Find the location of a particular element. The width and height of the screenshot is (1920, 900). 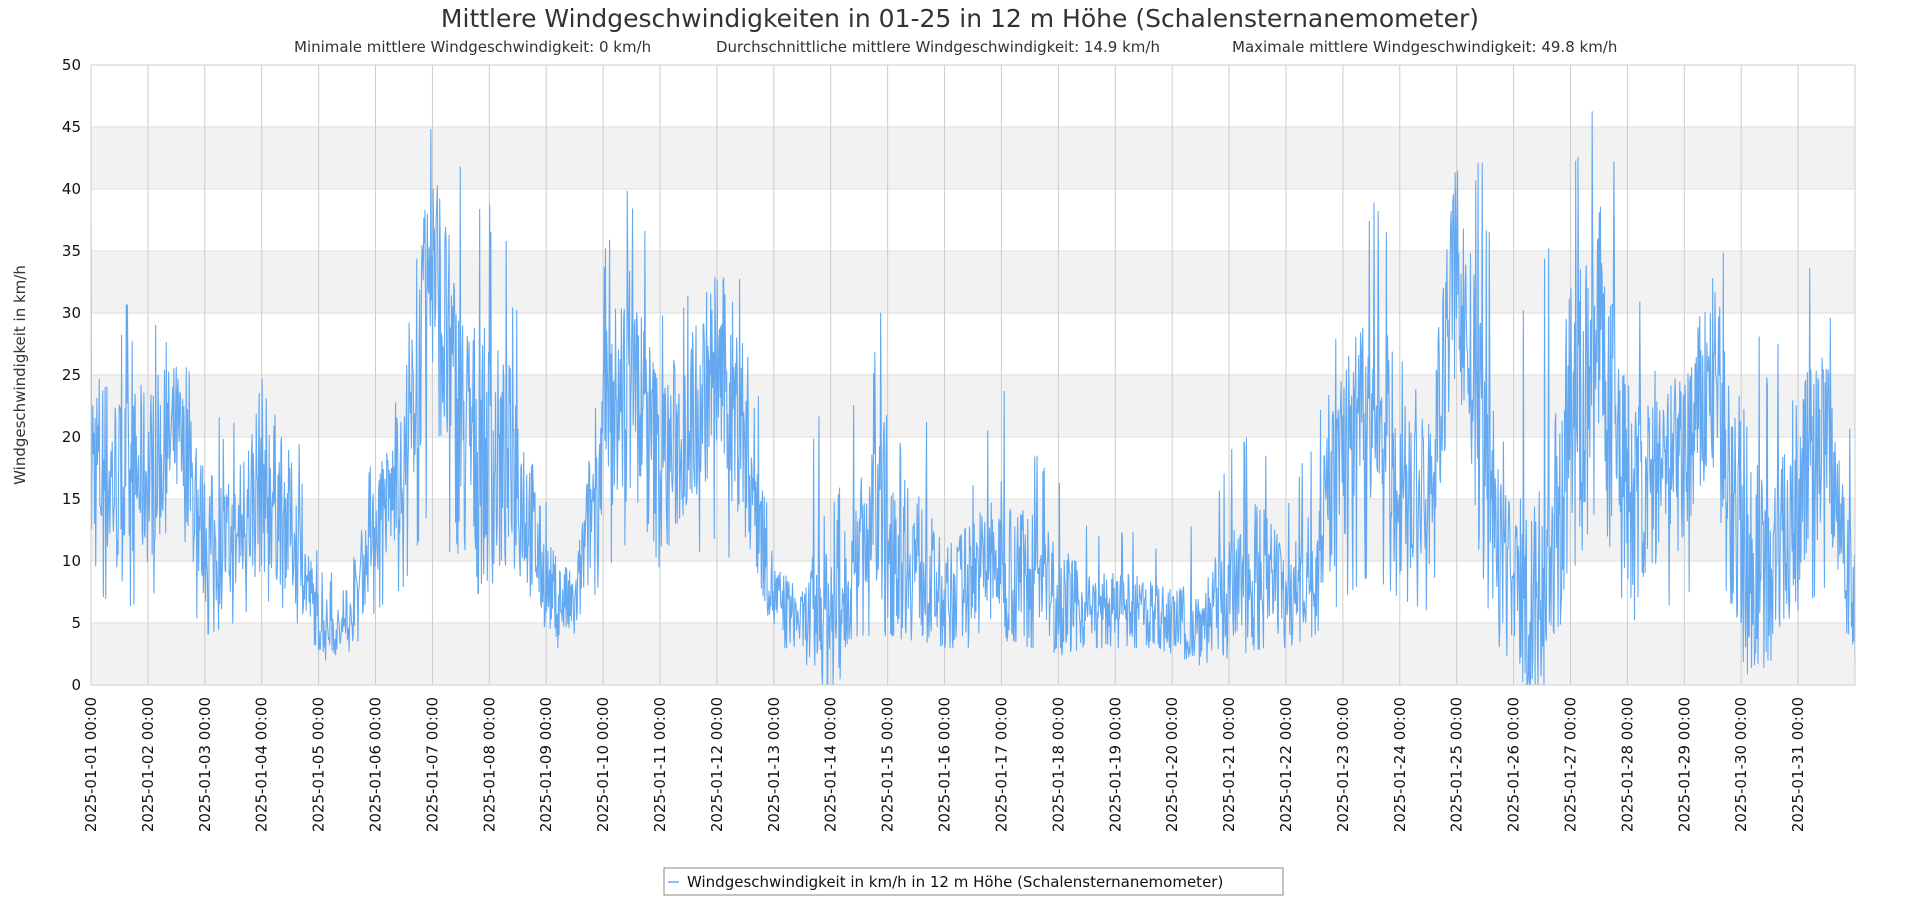

y-tick-label: 25 is located at coordinates (71, 375).